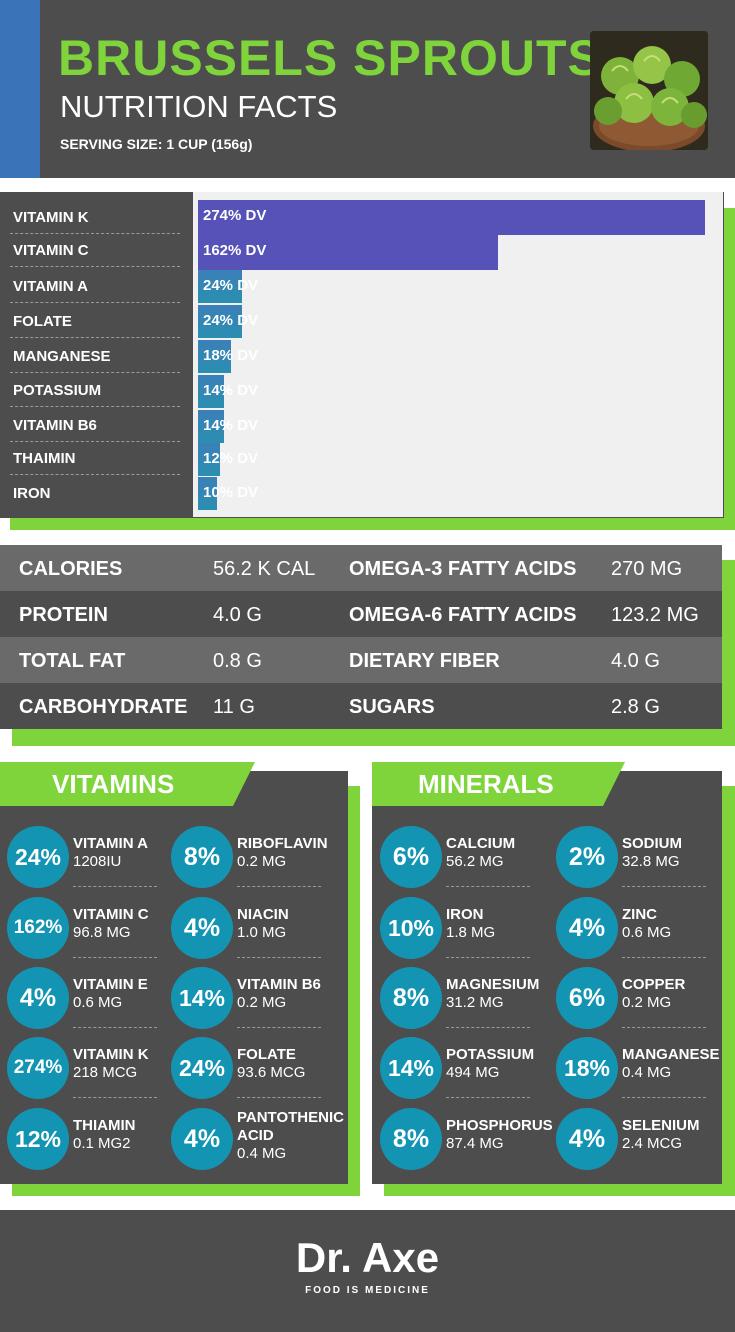  Describe the element at coordinates (671, 1054) in the screenshot. I see `nutrient-name: MANGANESE` at that location.